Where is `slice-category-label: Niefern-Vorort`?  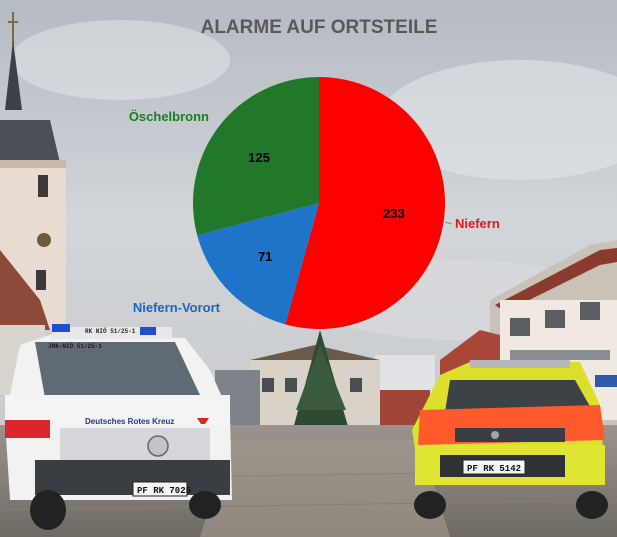
slice-category-label: Niefern-Vorort is located at coordinates (177, 307).